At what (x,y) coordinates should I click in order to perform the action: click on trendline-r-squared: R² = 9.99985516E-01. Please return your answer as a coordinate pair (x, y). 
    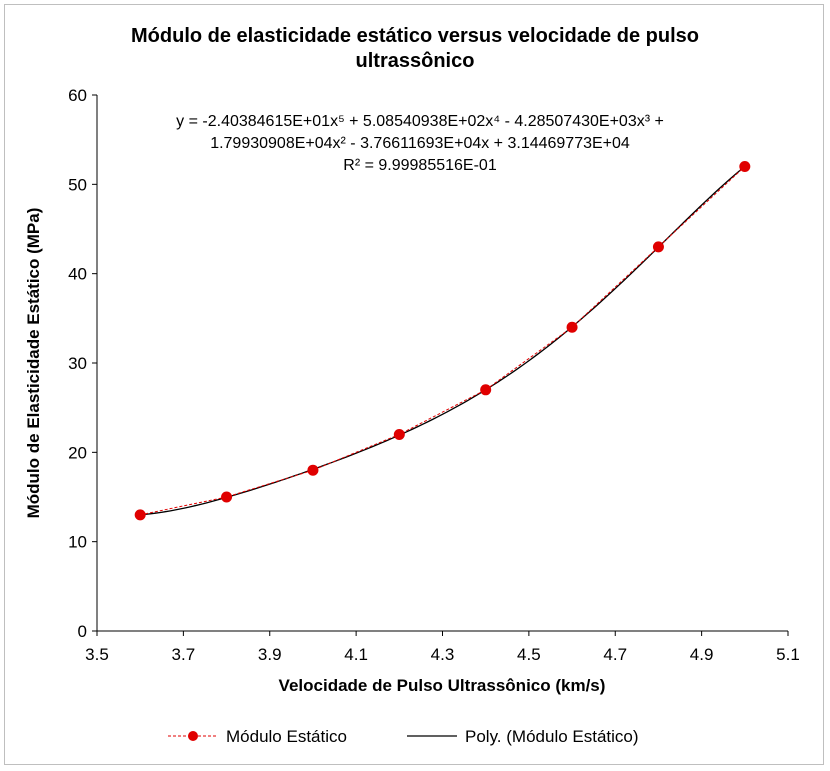
    Looking at the image, I should click on (420, 165).